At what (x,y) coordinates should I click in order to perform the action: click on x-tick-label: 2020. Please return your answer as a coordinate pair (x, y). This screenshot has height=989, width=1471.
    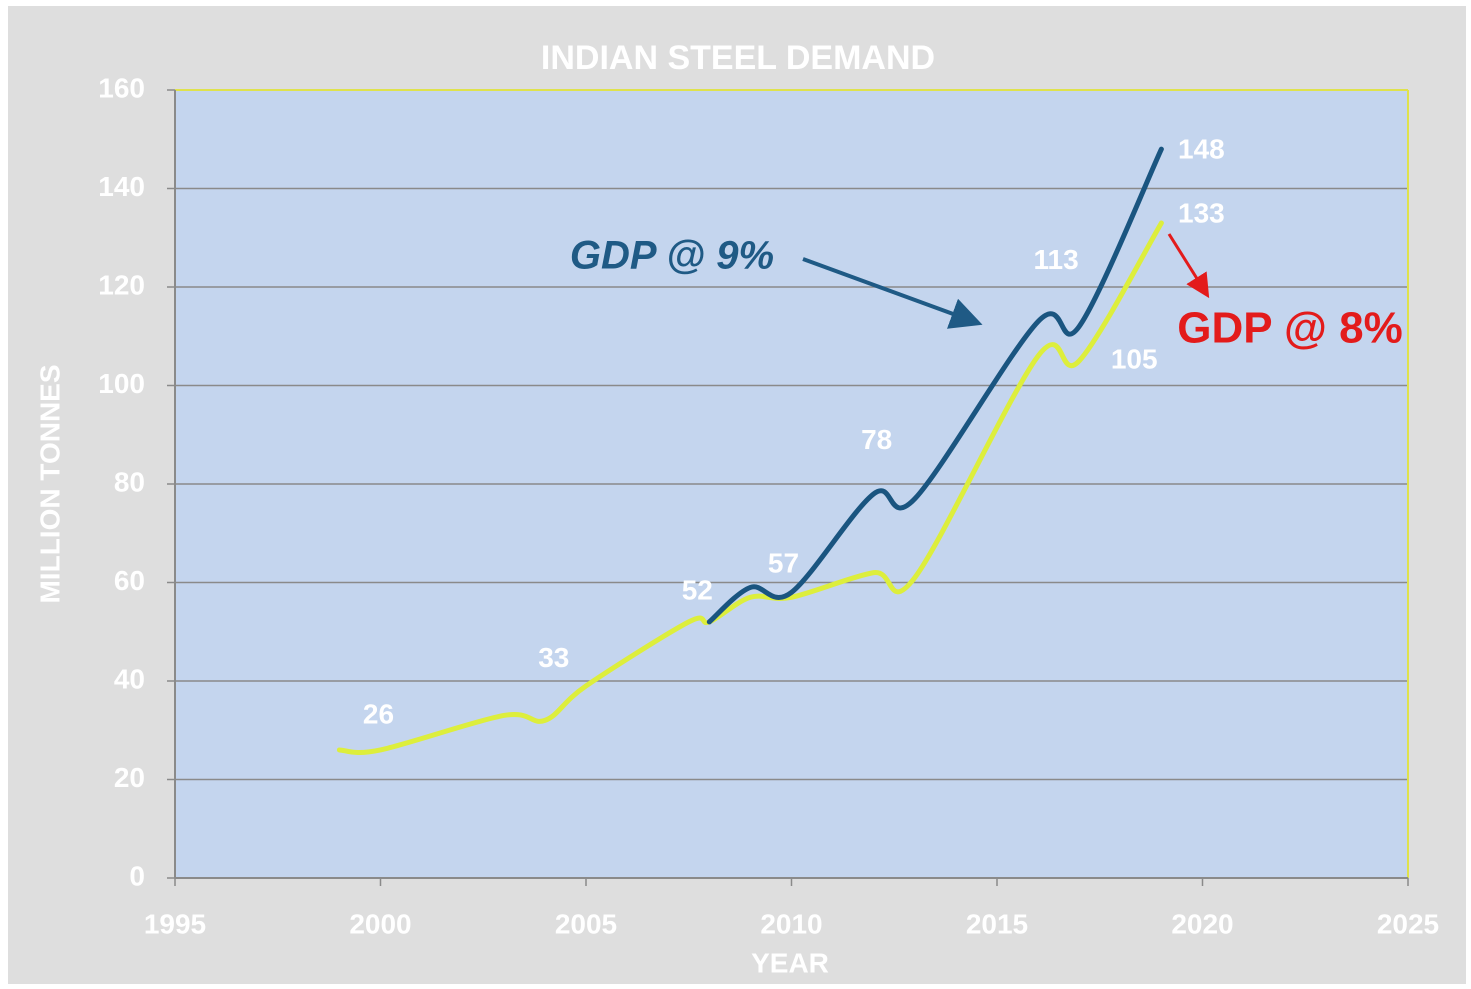
    Looking at the image, I should click on (1202, 923).